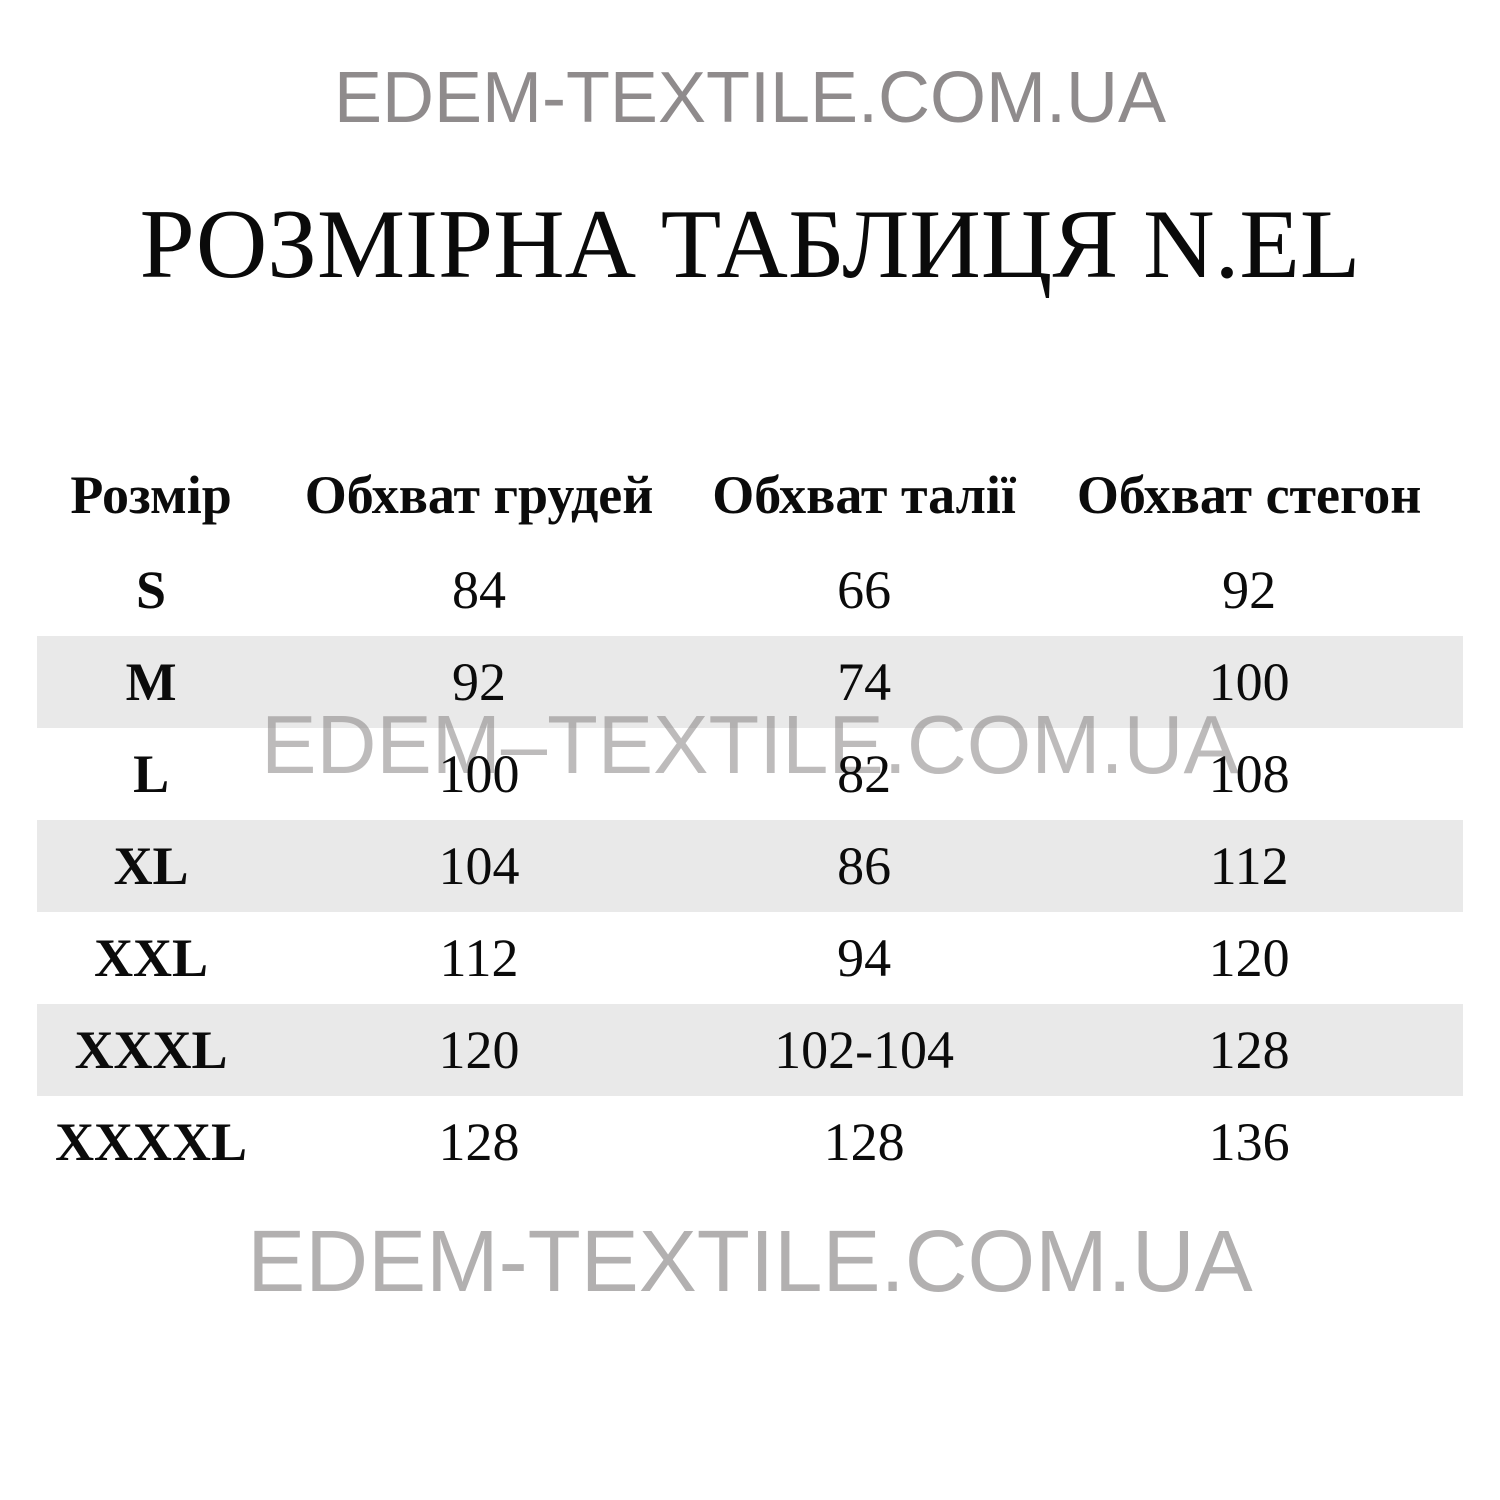 Image resolution: width=1500 pixels, height=1500 pixels. What do you see at coordinates (864, 682) in the screenshot?
I see `waist-cell: 74` at bounding box center [864, 682].